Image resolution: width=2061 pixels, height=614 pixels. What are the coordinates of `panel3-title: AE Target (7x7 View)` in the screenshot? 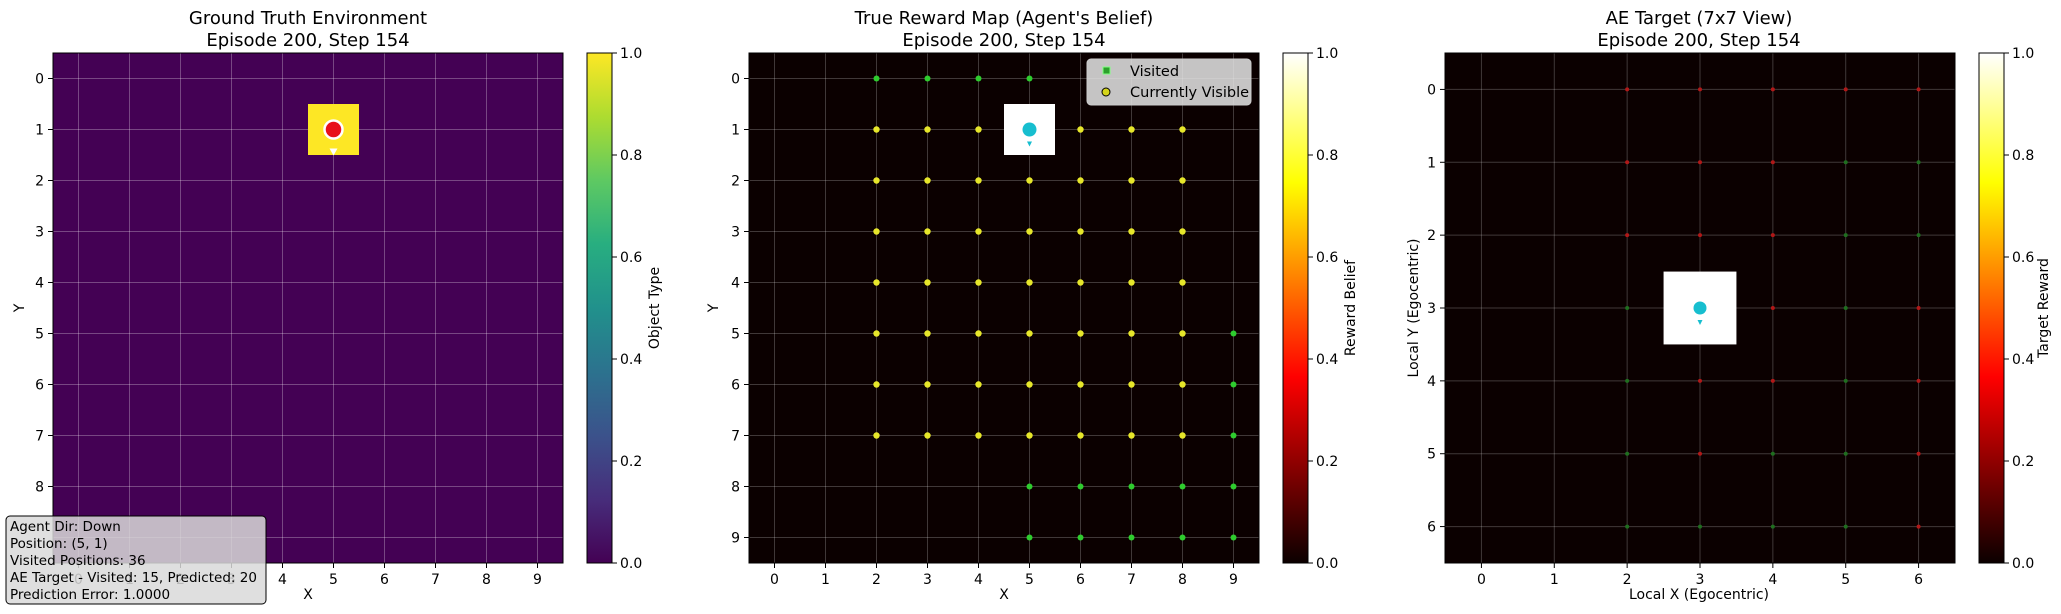 It's located at (1699, 18).